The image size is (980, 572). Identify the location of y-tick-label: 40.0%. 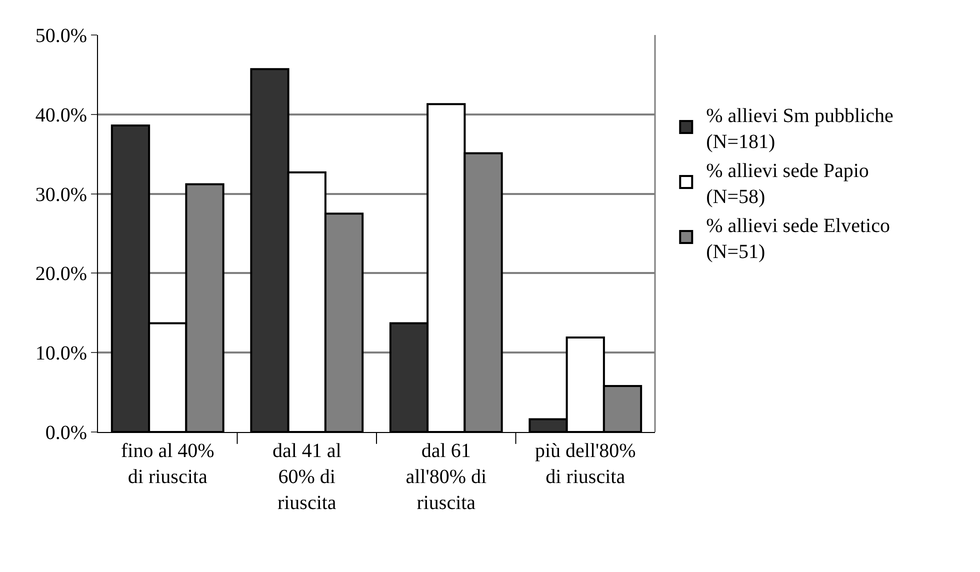
(61, 115).